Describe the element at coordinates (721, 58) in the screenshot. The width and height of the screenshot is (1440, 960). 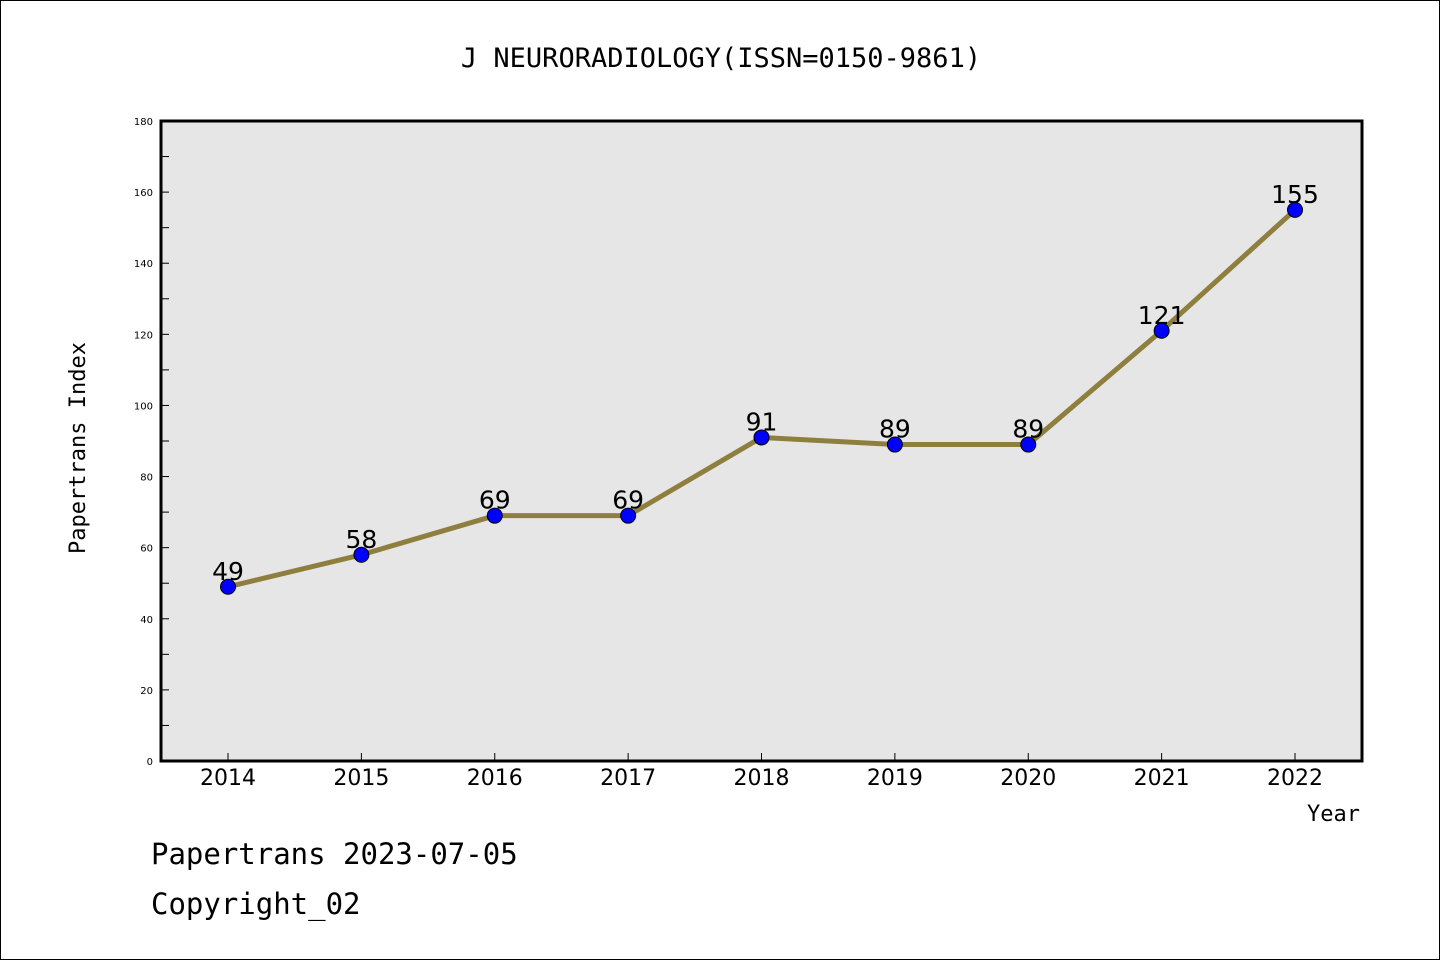
I see `chart-title: J NEURORADIOLOGY(ISSN=0150-9861)` at that location.